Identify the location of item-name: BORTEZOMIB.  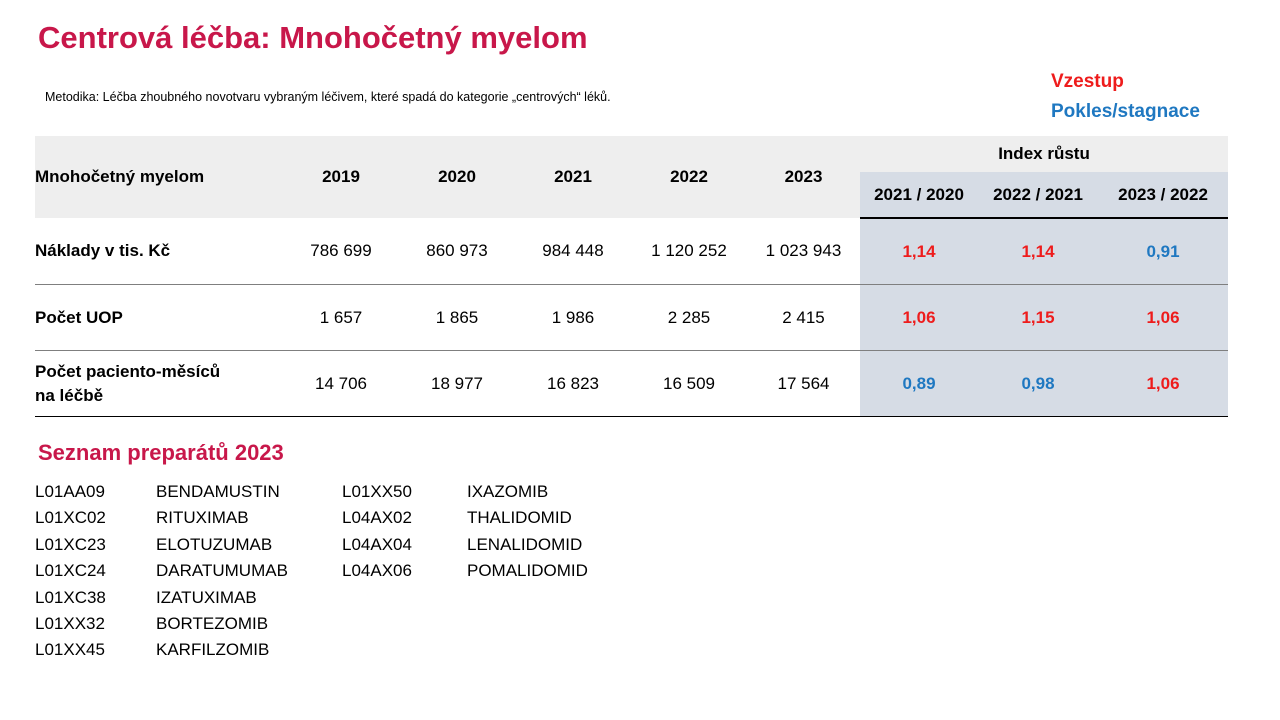
(212, 623).